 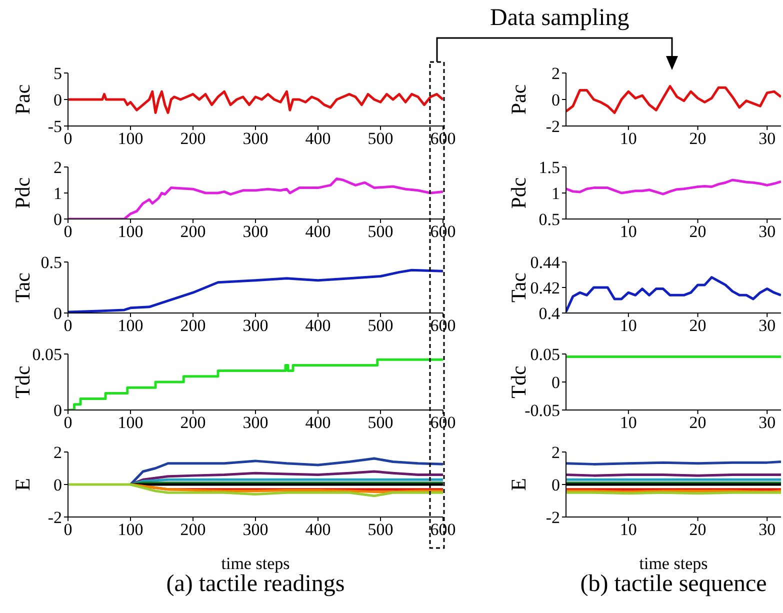 I want to click on y-tick-label: -0.05, so click(x=542, y=410).